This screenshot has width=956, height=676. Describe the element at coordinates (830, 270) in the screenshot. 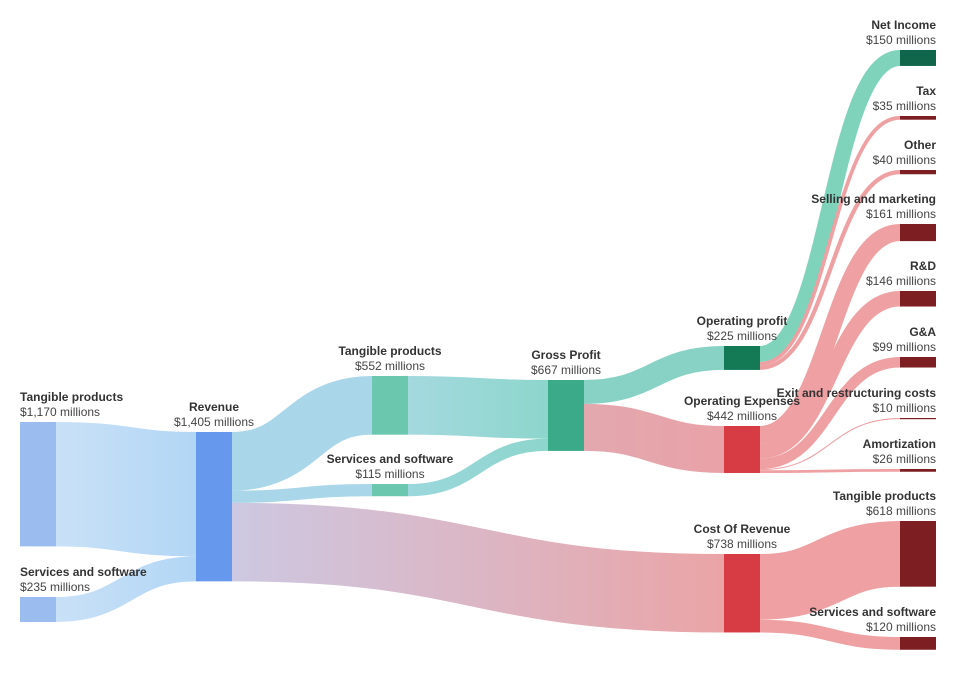

I see `link-op_profit-to-other` at that location.